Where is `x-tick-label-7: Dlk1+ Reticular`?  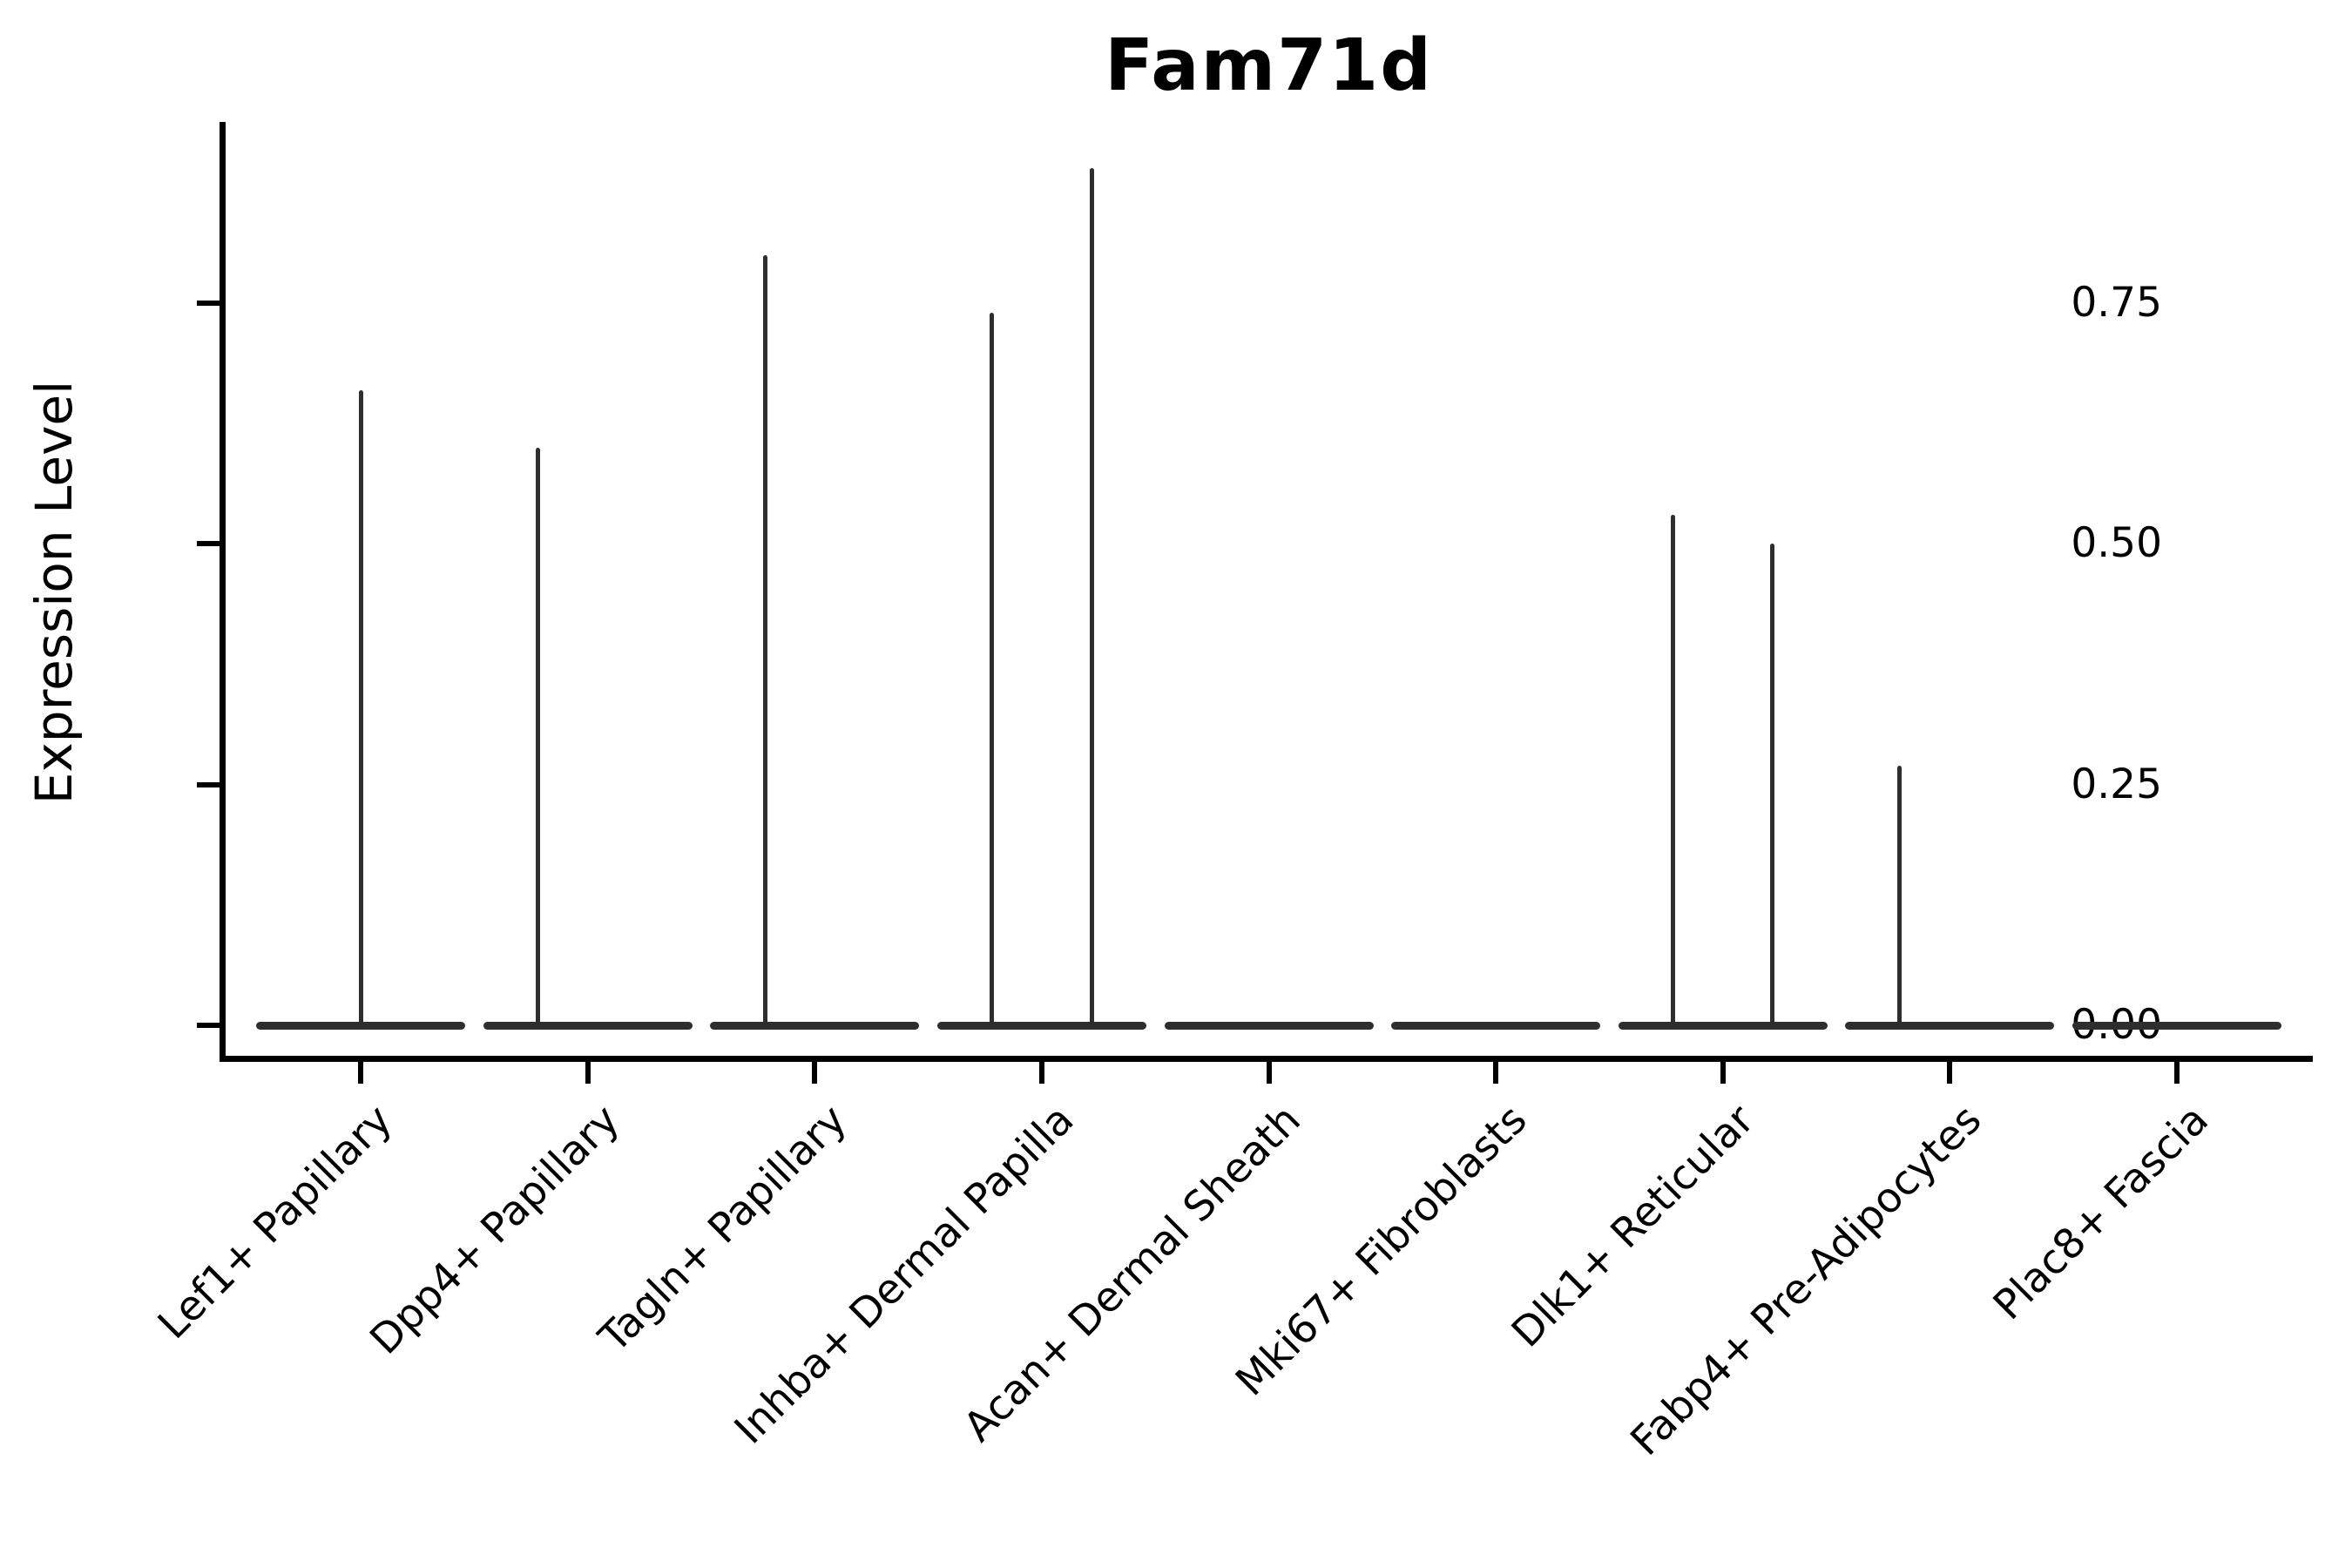 x-tick-label-7: Dlk1+ Reticular is located at coordinates (1634, 1226).